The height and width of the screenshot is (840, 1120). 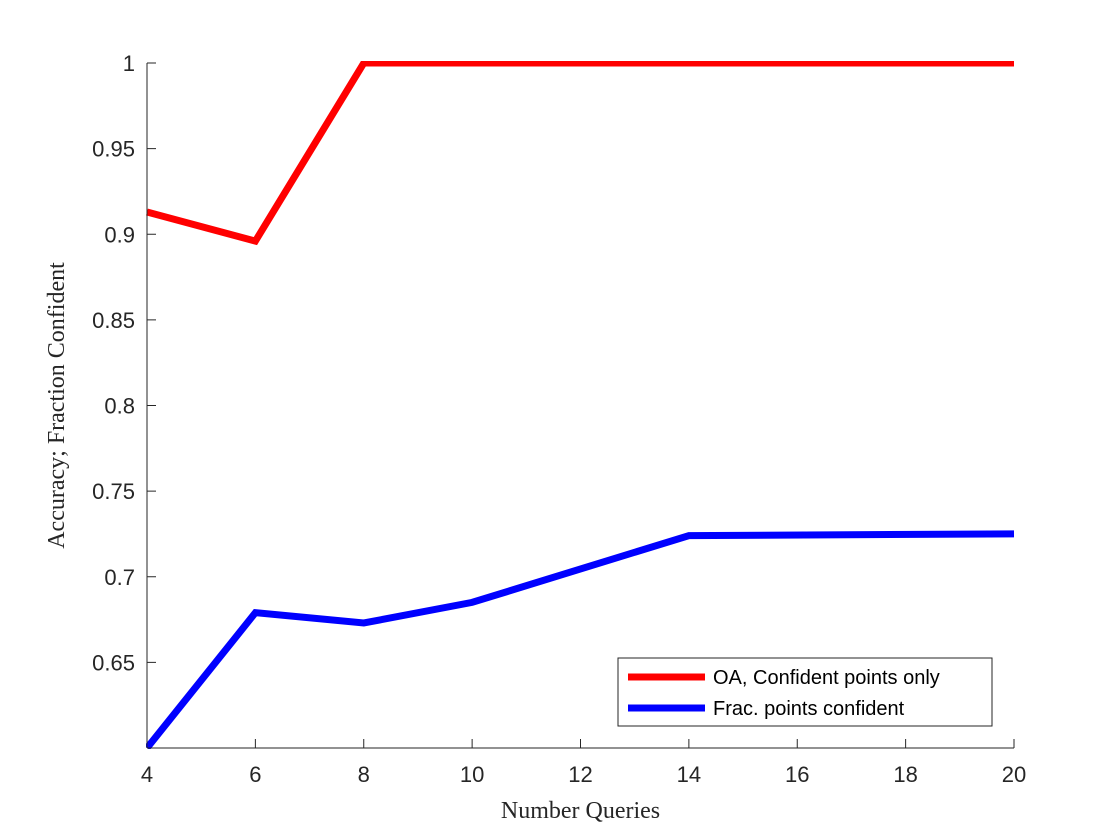 What do you see at coordinates (826, 678) in the screenshot?
I see `legend-label-0: OA, Confident points only` at bounding box center [826, 678].